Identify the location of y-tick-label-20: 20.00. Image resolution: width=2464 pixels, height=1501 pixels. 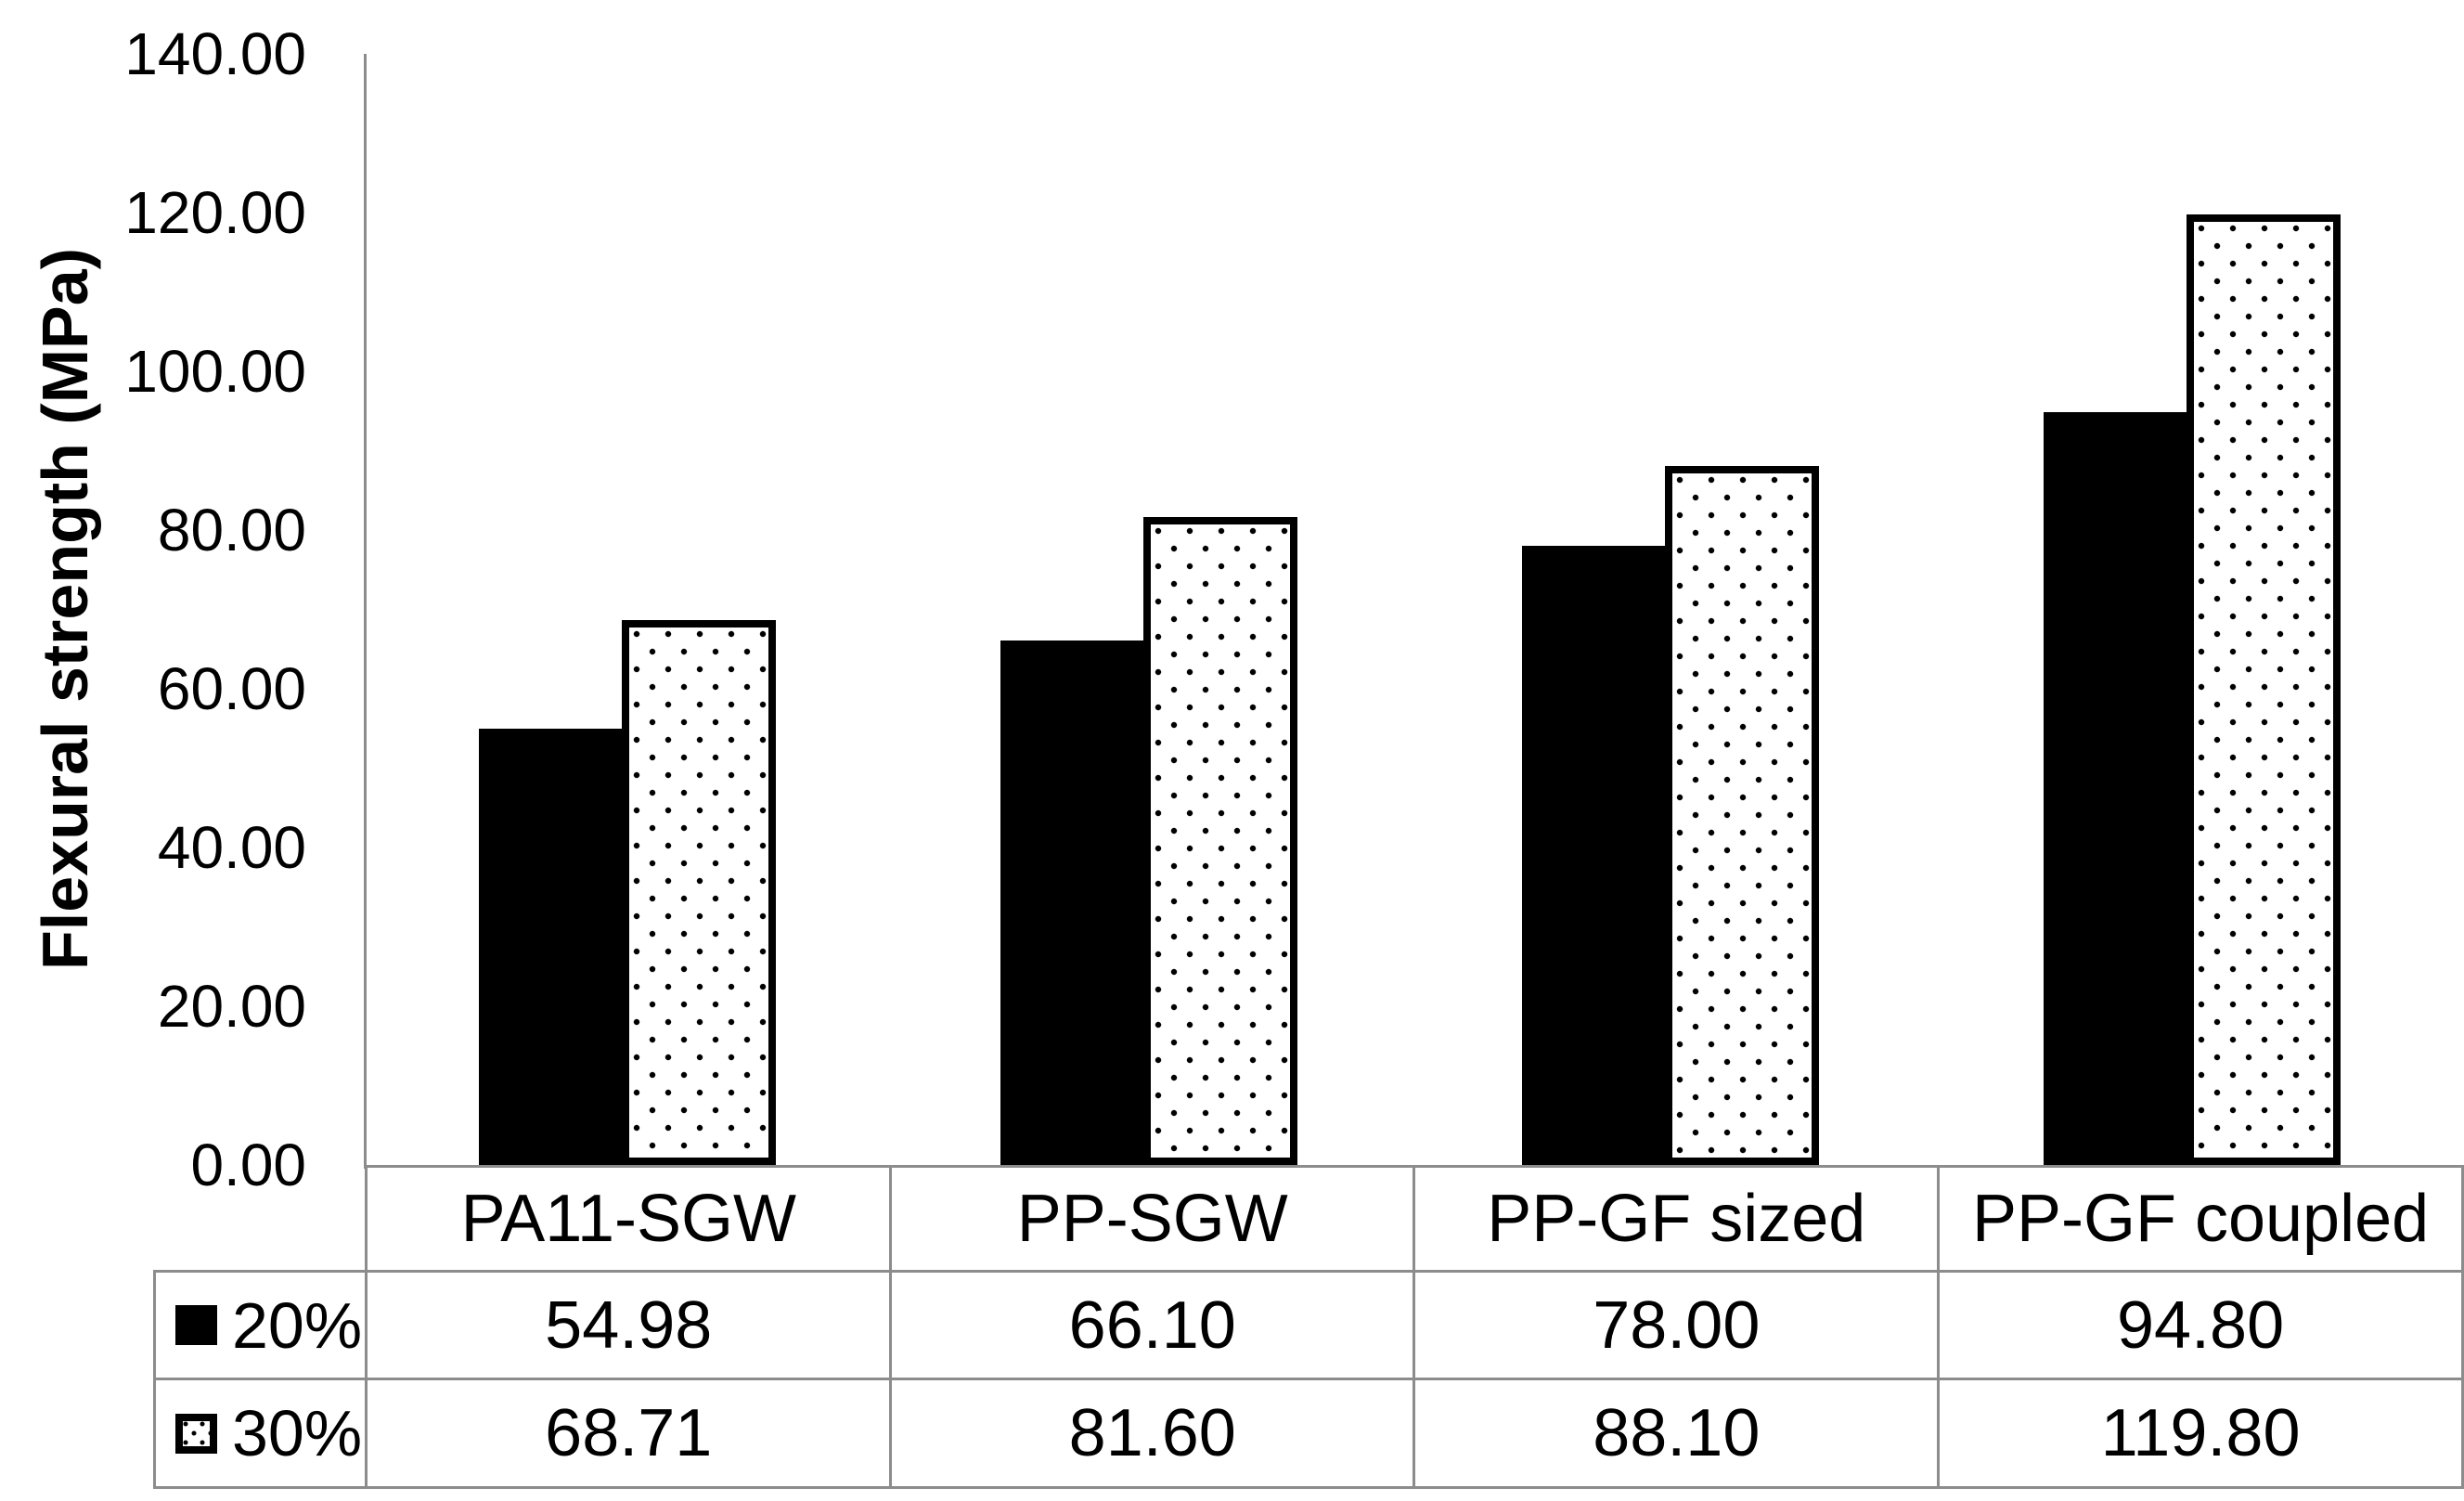
(232, 1006).